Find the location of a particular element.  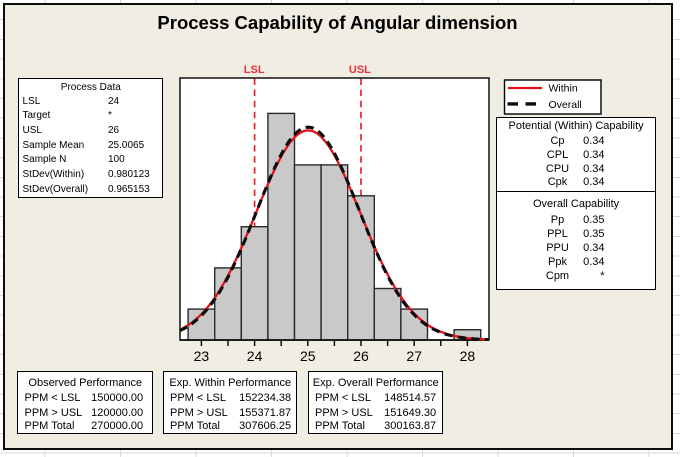

svg-text: Overall is located at coordinates (564, 105).